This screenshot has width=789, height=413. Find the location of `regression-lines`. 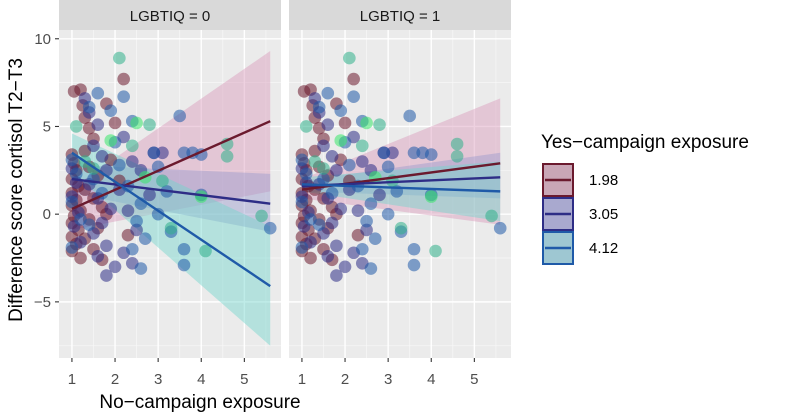

regression-lines is located at coordinates (171, 204).